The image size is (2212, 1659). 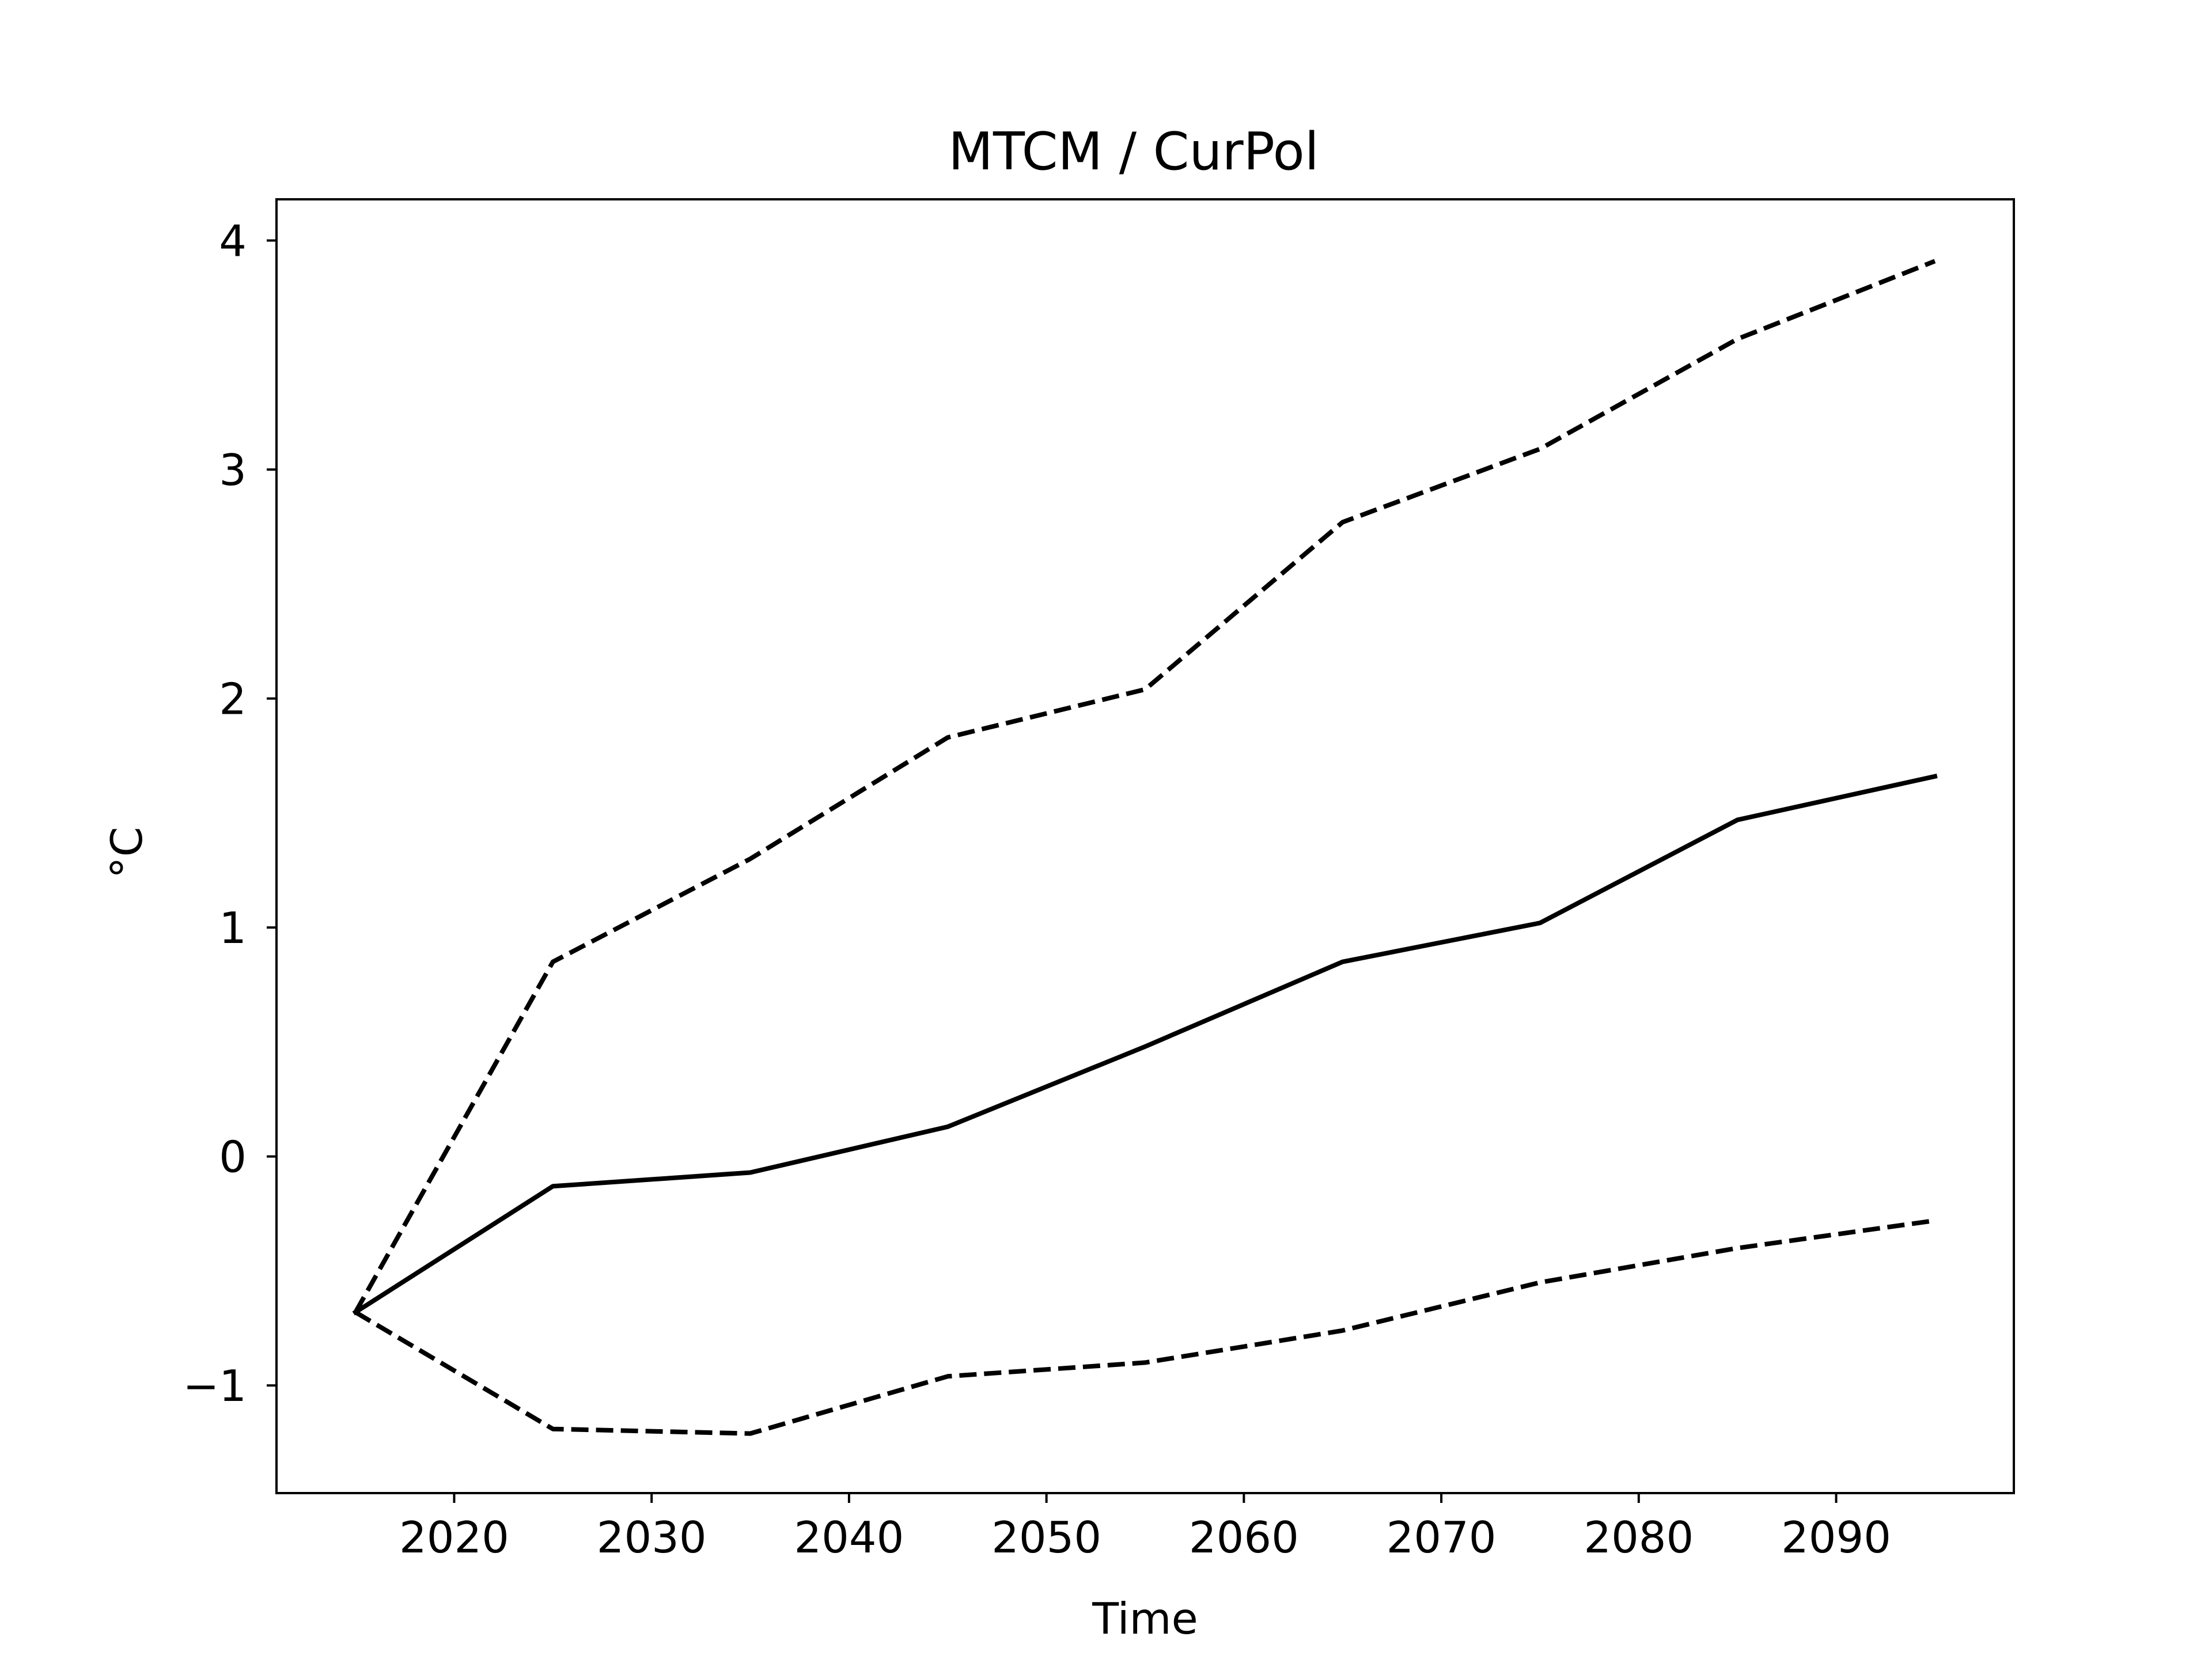 What do you see at coordinates (1244, 1537) in the screenshot?
I see `x-tick-label: 2060` at bounding box center [1244, 1537].